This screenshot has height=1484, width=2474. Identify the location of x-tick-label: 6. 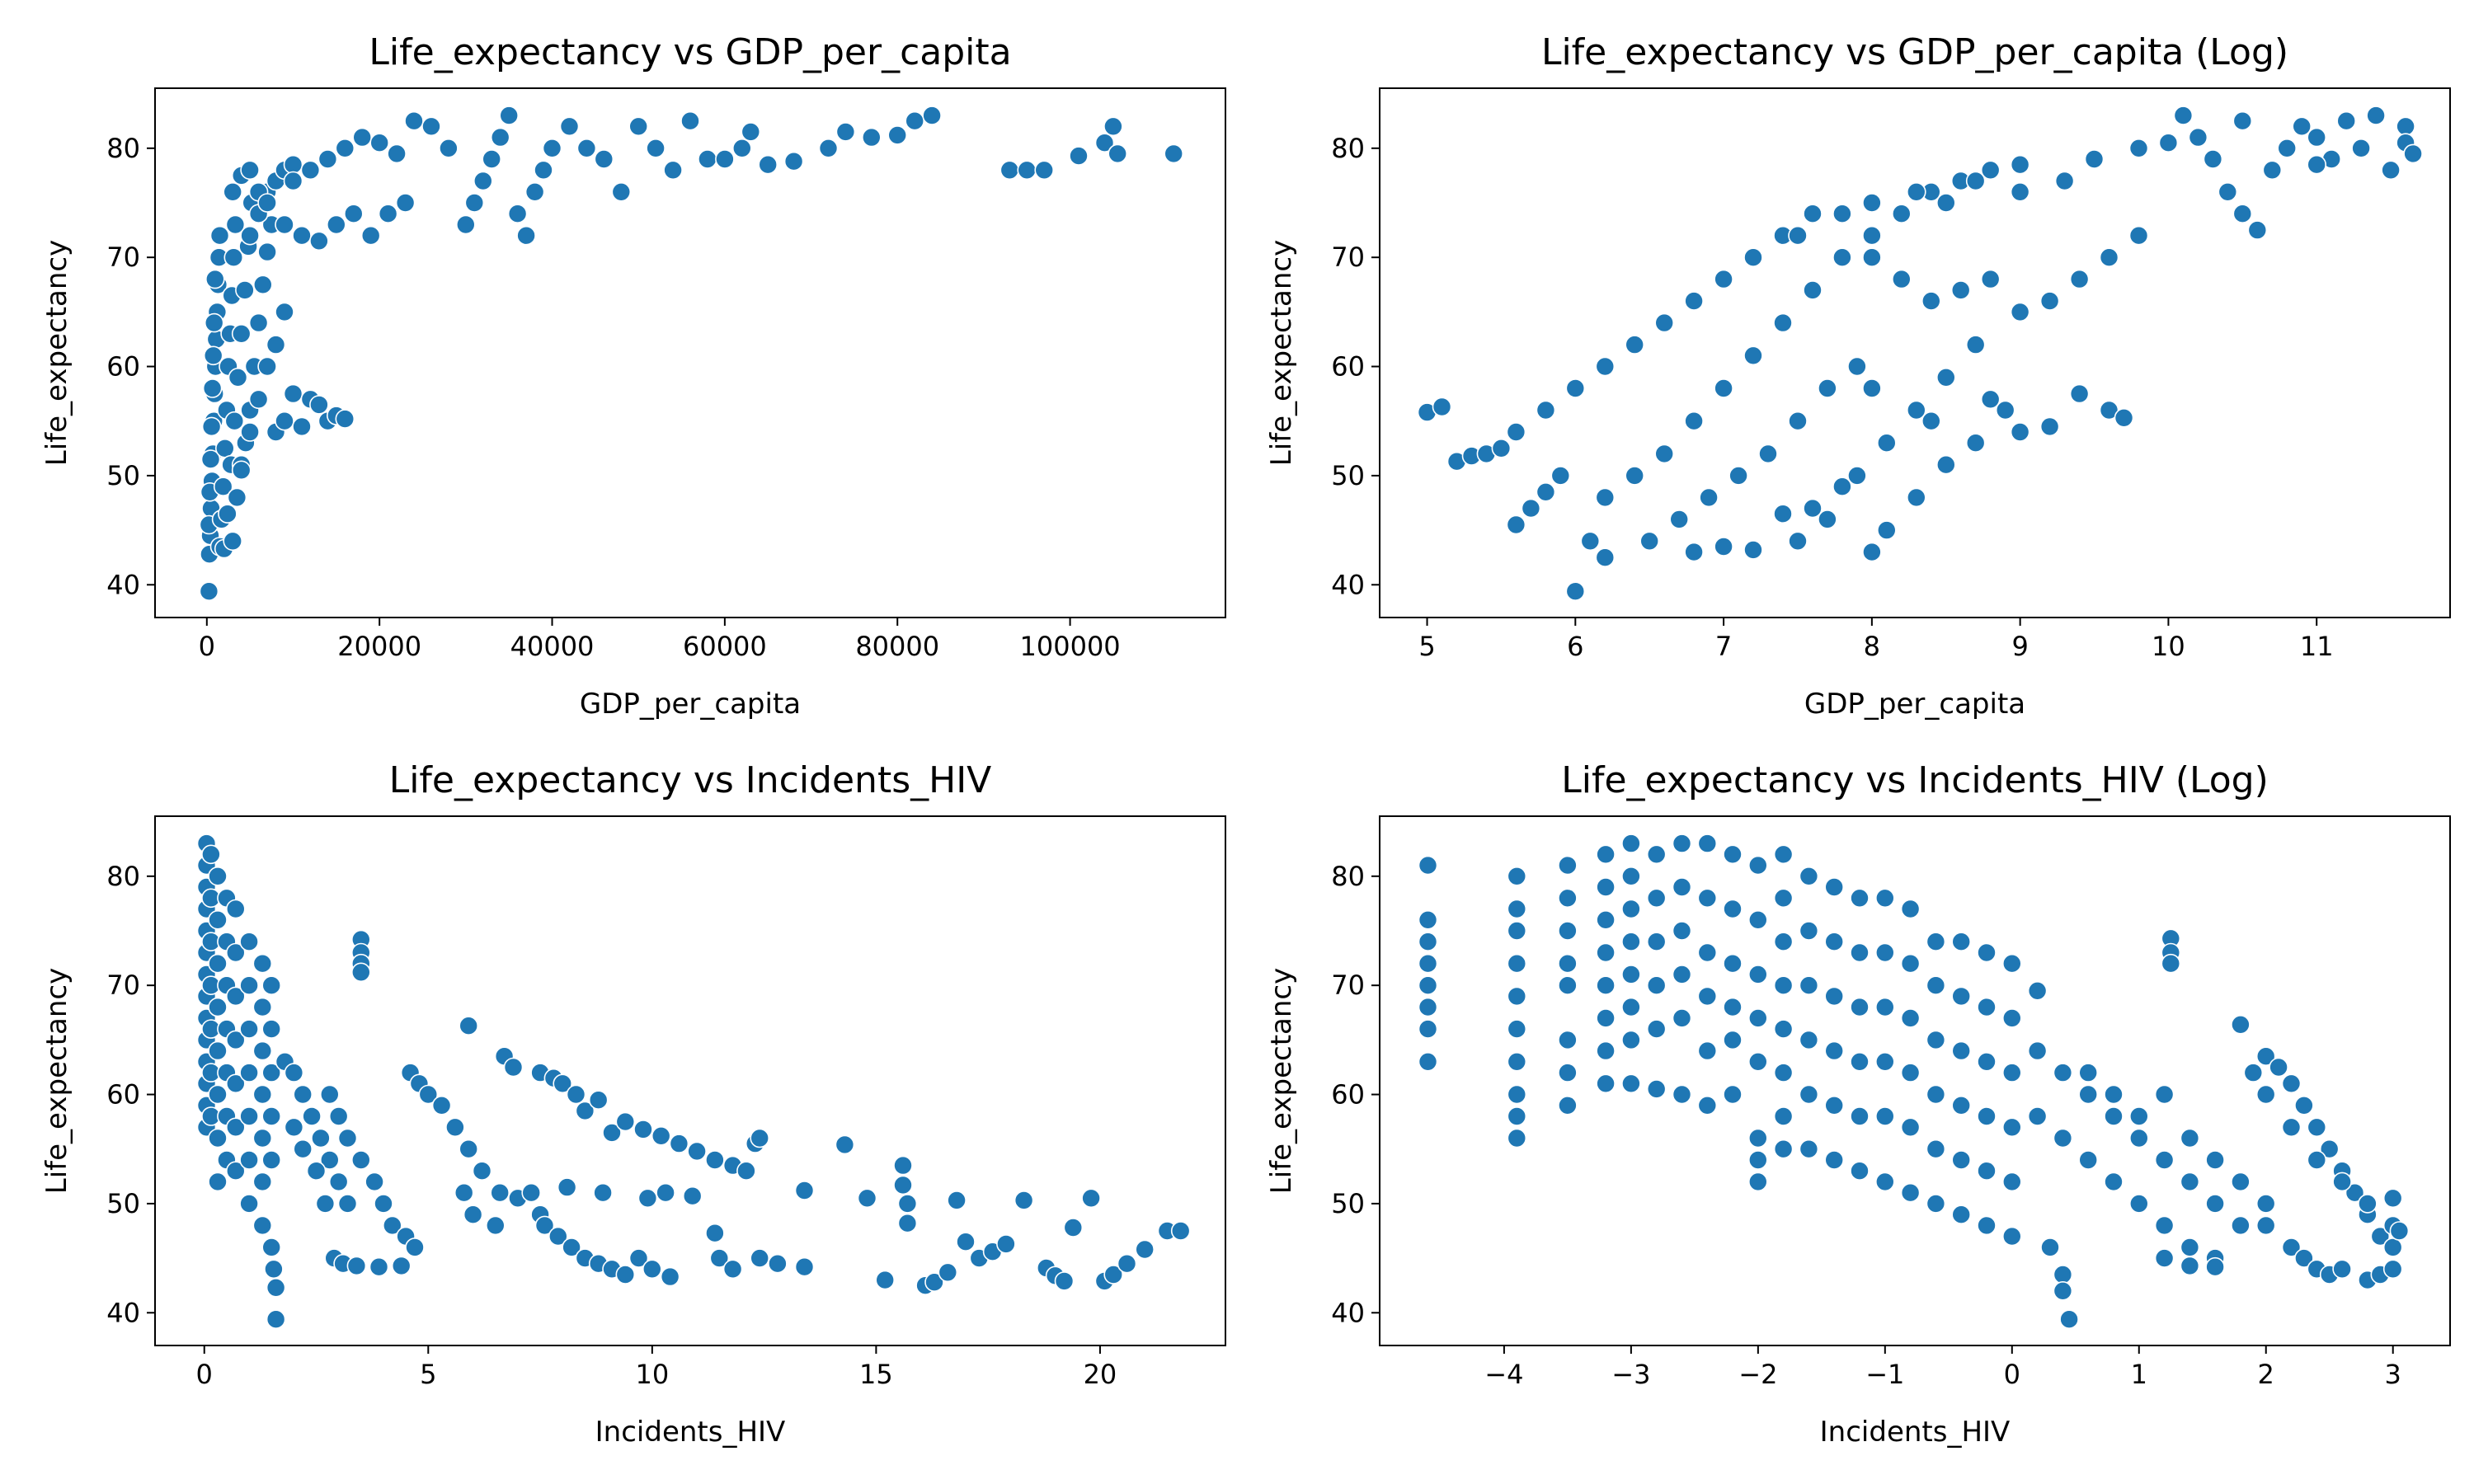
(1575, 646).